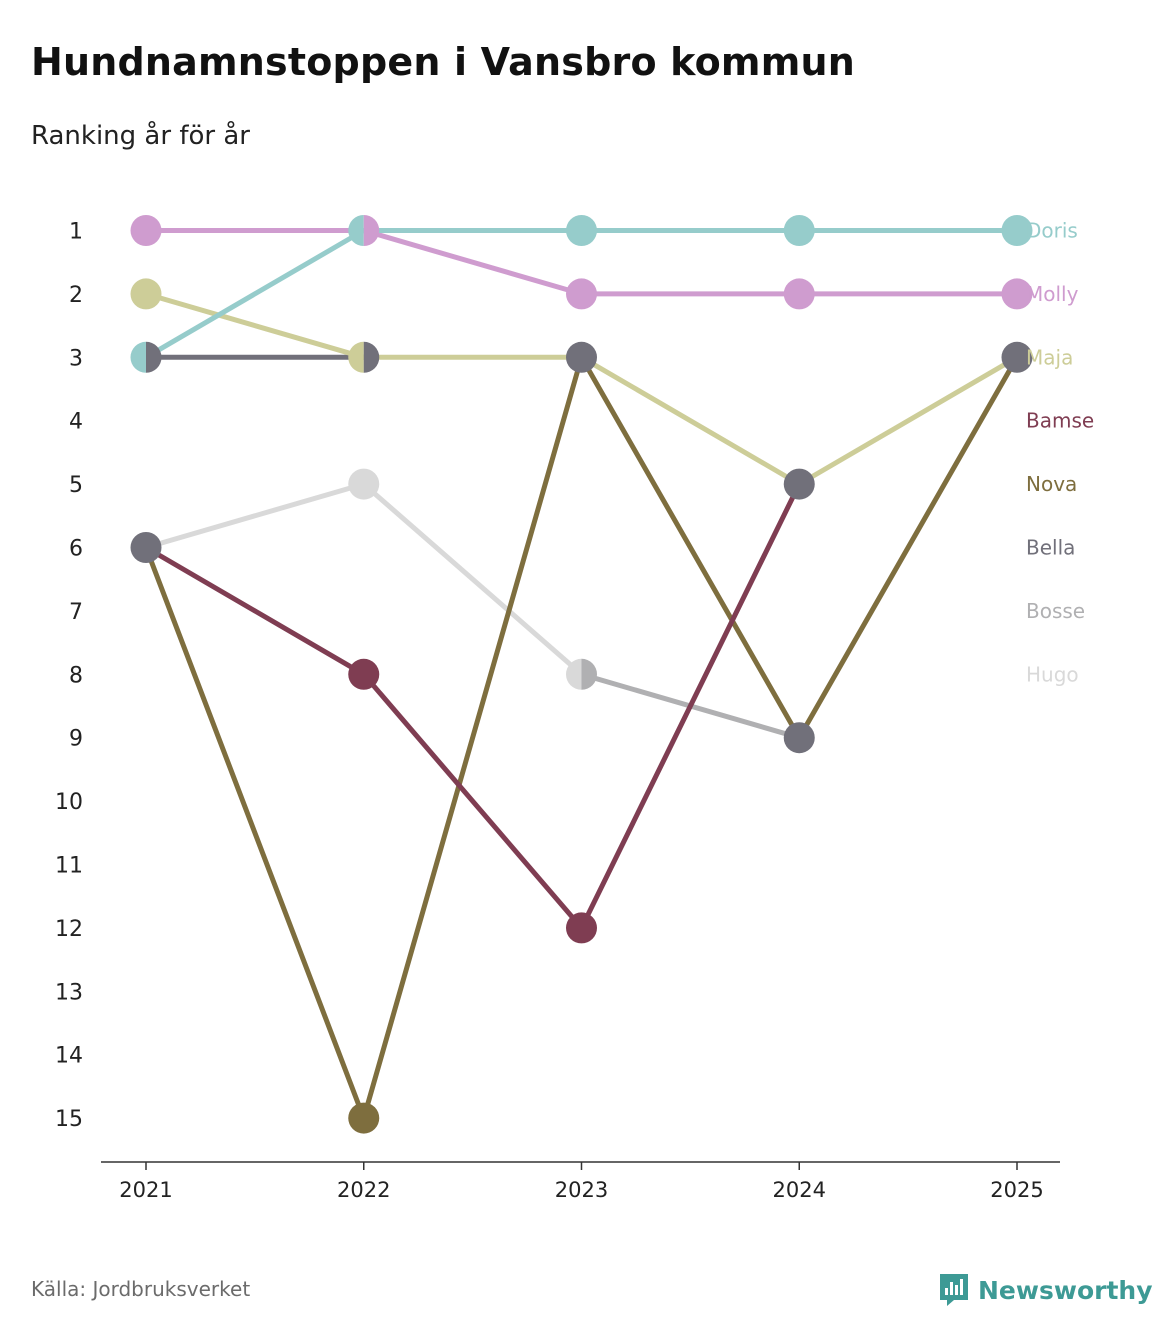  Describe the element at coordinates (1050, 548) in the screenshot. I see `series-label-bella: Bella` at that location.